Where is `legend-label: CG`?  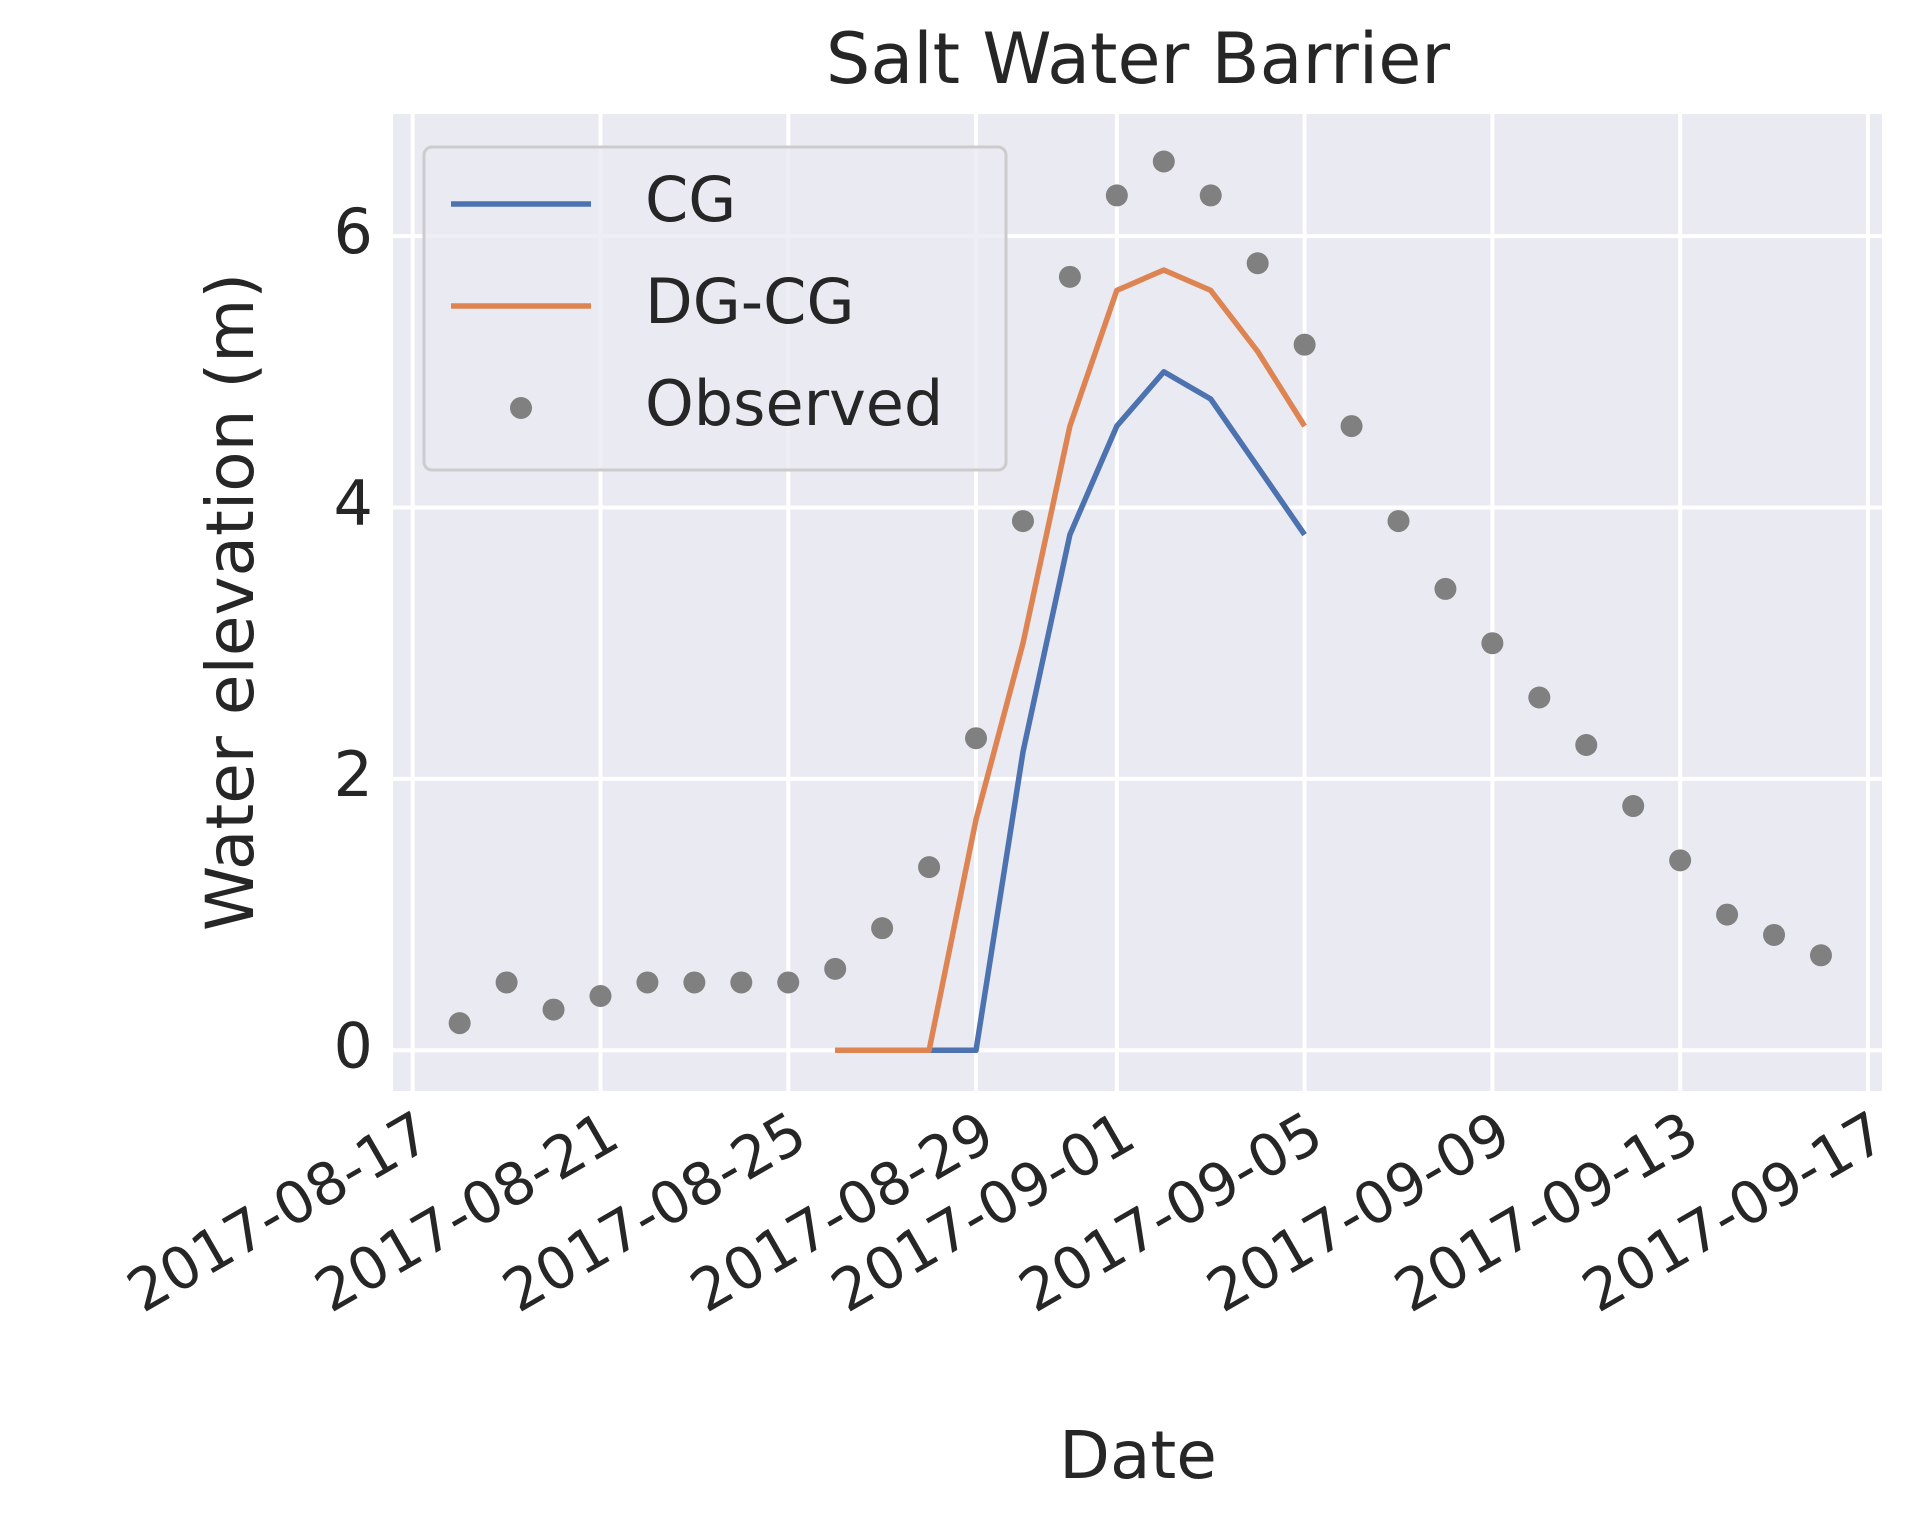
legend-label: CG is located at coordinates (690, 199).